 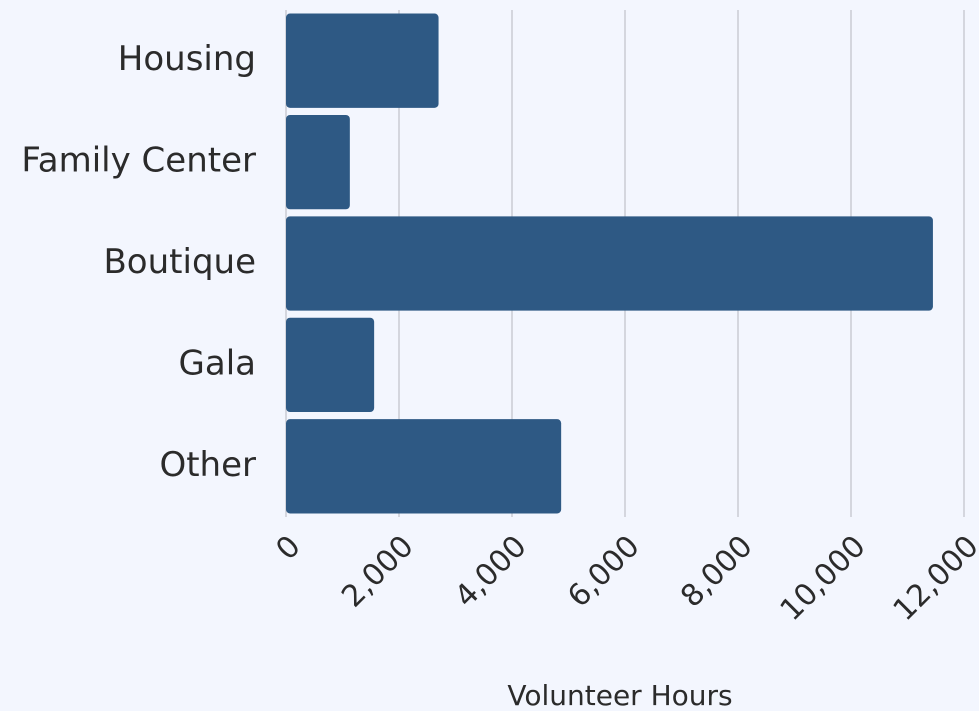 I want to click on x-tick-label: 12,000, so click(x=933, y=578).